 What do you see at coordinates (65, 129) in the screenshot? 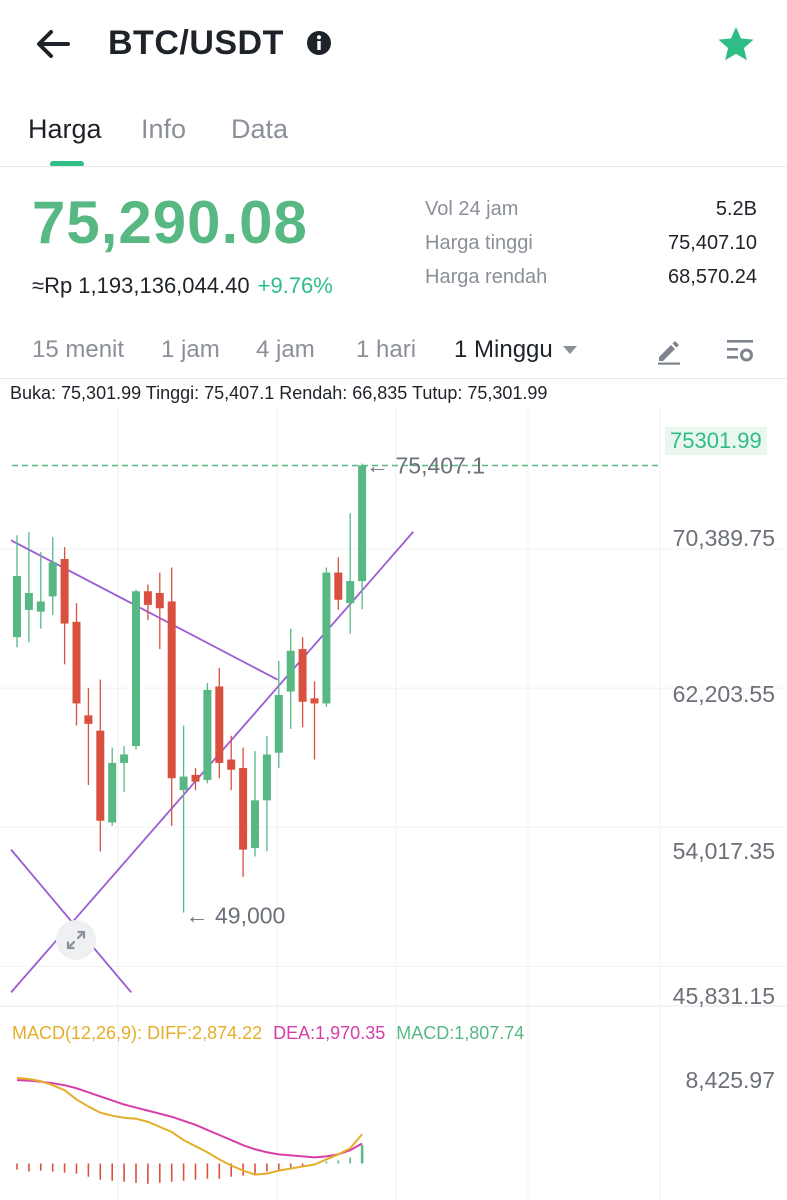
I see `tab-harga: Harga` at bounding box center [65, 129].